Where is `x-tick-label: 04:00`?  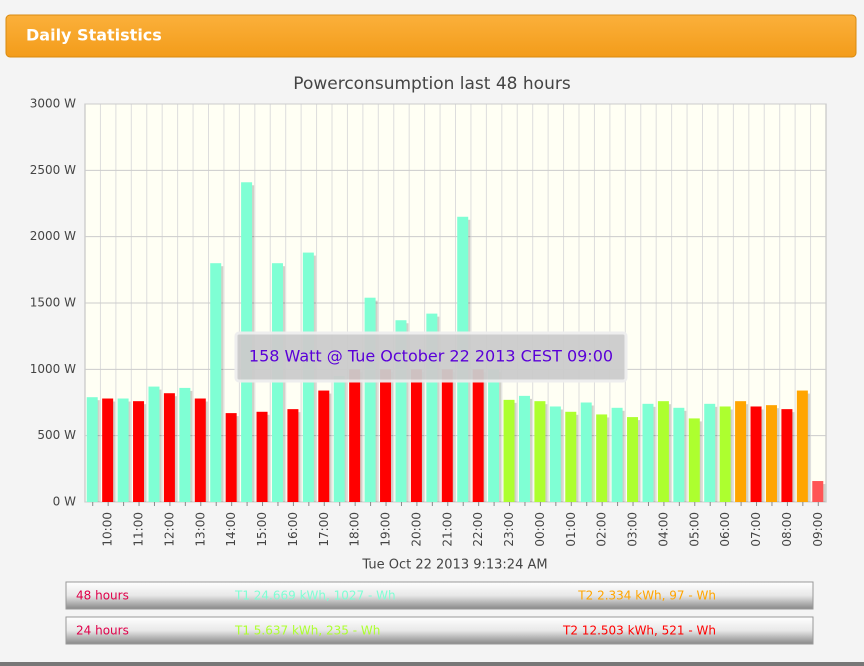 x-tick-label: 04:00 is located at coordinates (663, 529).